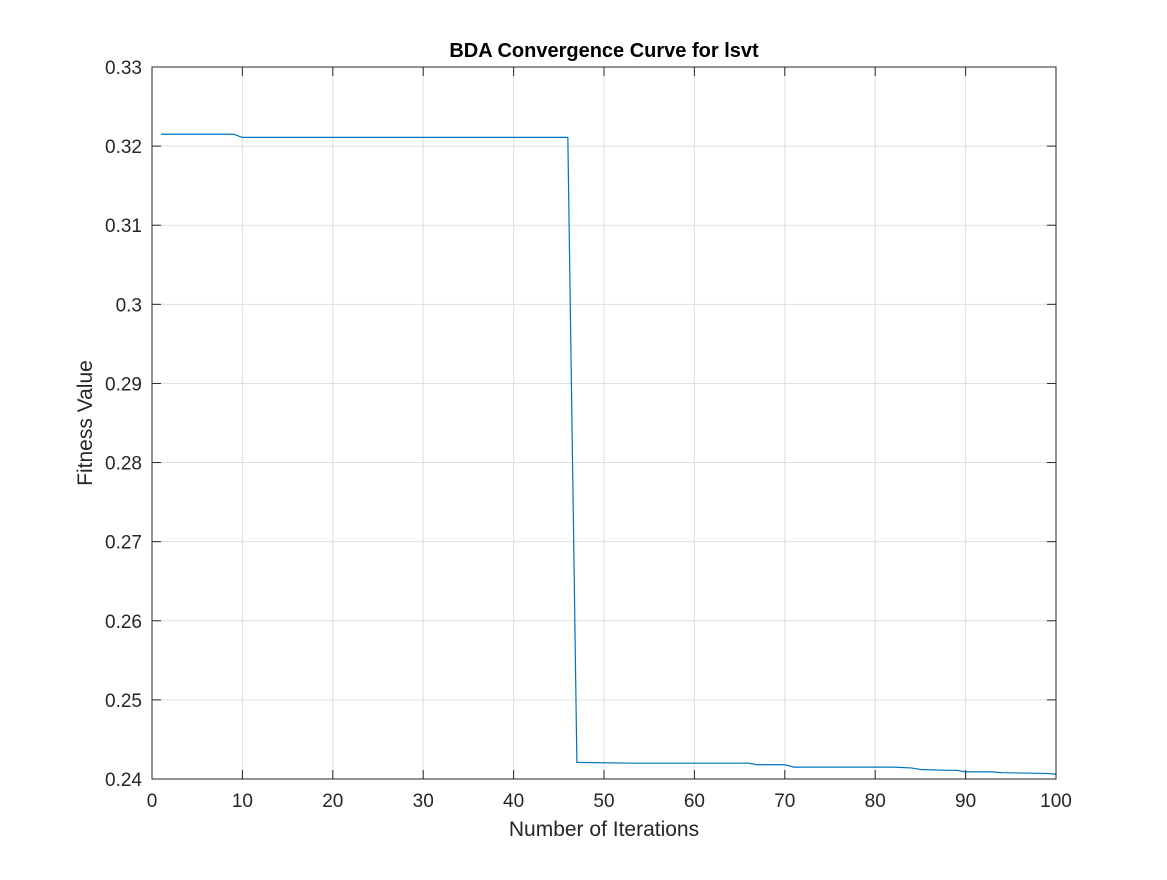  I want to click on y-tick-label: 0.29, so click(123, 384).